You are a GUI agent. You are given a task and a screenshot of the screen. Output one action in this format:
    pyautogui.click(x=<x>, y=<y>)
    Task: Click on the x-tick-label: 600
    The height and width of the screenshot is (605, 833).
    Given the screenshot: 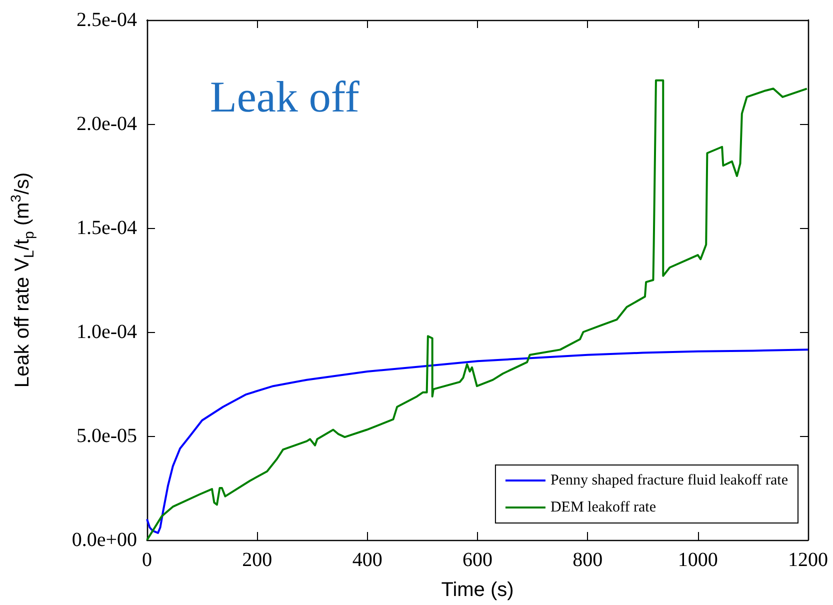 What is the action you would take?
    pyautogui.click(x=477, y=560)
    